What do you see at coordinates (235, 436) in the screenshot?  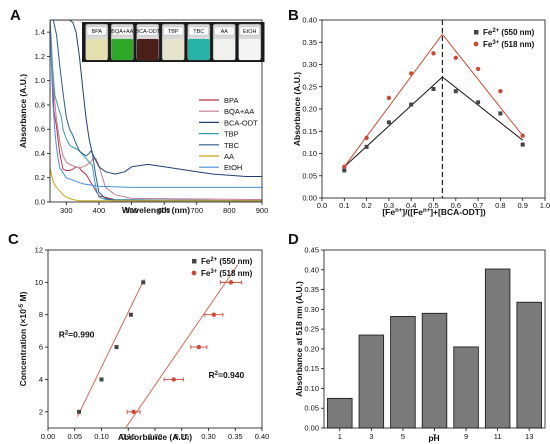 I see `panel-c-x-tick-label: 0.35` at bounding box center [235, 436].